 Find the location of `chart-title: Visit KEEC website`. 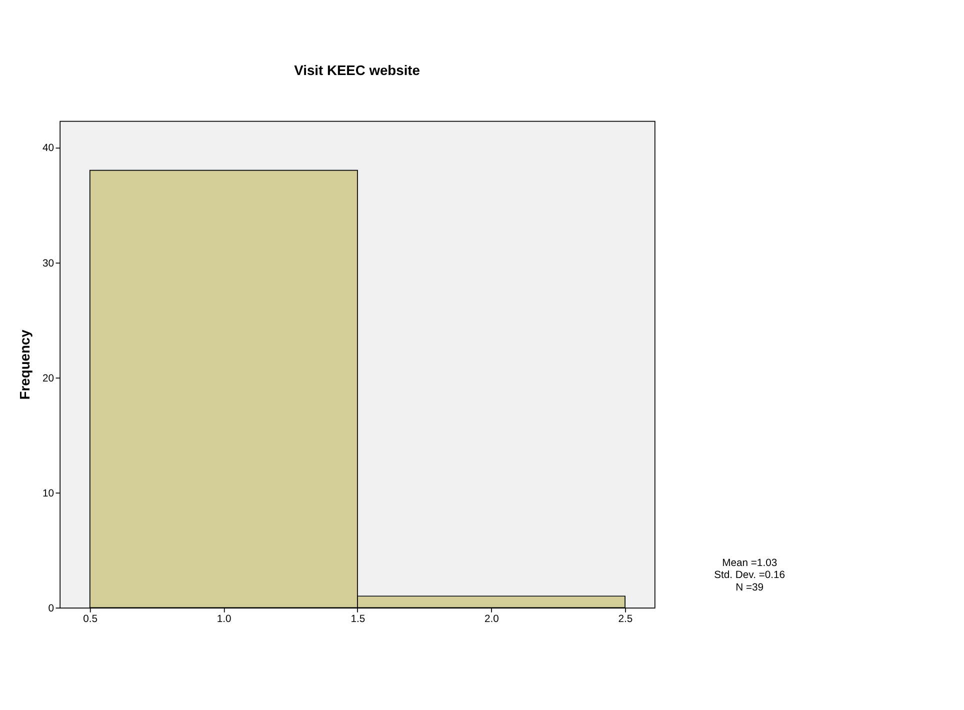

chart-title: Visit KEEC website is located at coordinates (357, 70).